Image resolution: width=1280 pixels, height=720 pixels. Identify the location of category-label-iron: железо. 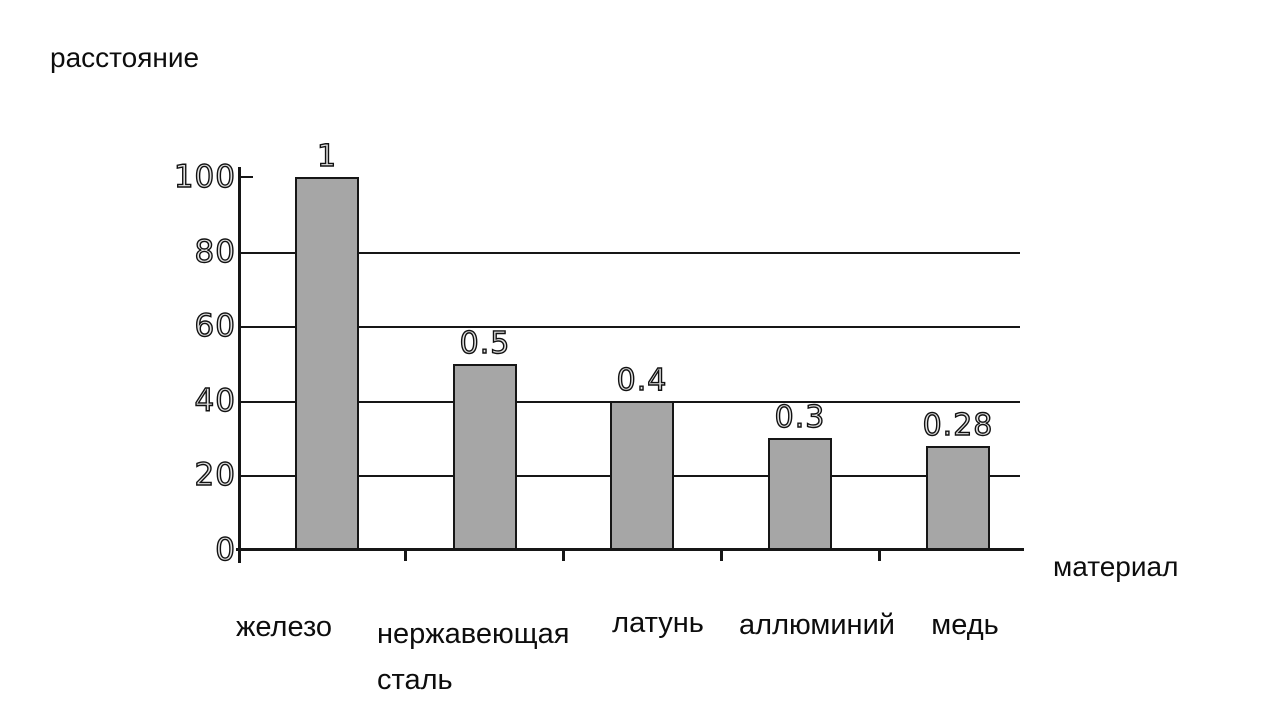
(284, 627).